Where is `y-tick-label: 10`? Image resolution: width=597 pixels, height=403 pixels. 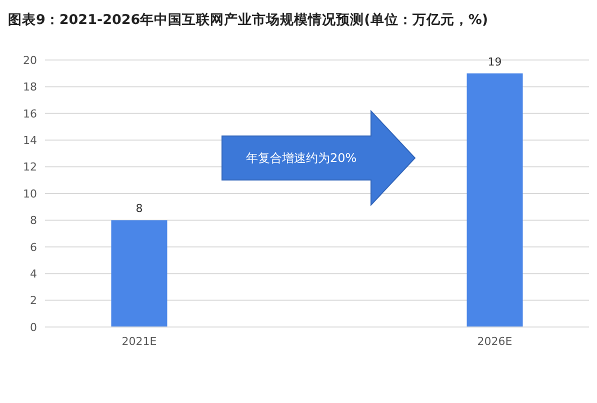
y-tick-label: 10 is located at coordinates (30, 193).